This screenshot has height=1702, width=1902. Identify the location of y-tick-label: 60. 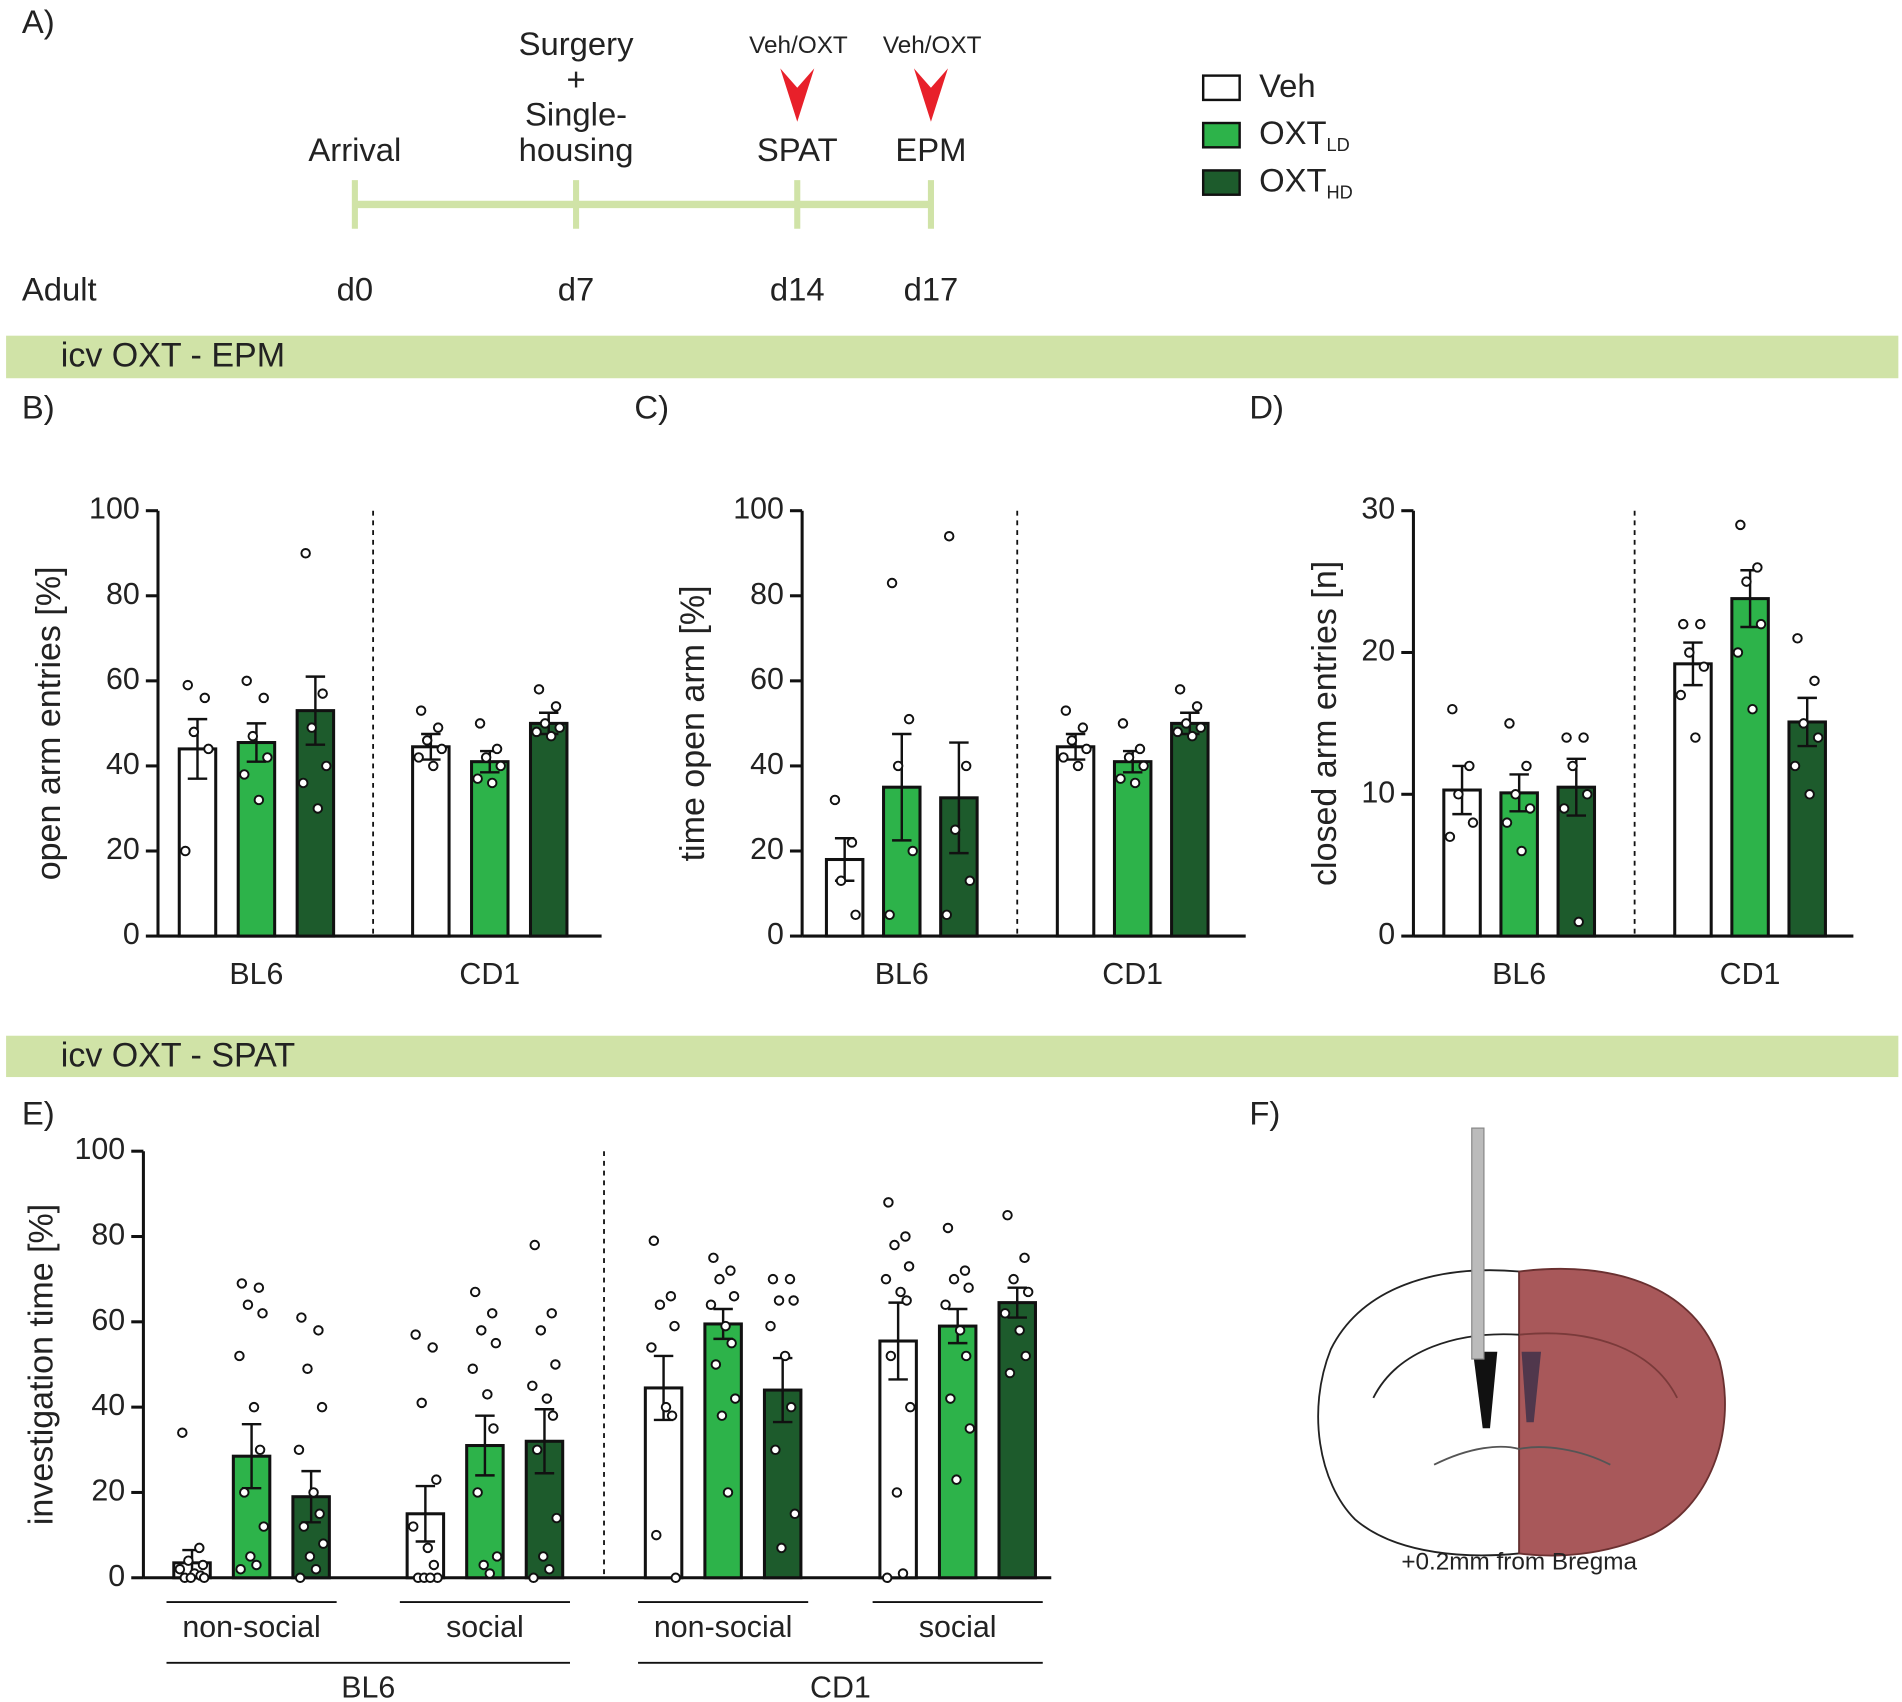
(108, 1320).